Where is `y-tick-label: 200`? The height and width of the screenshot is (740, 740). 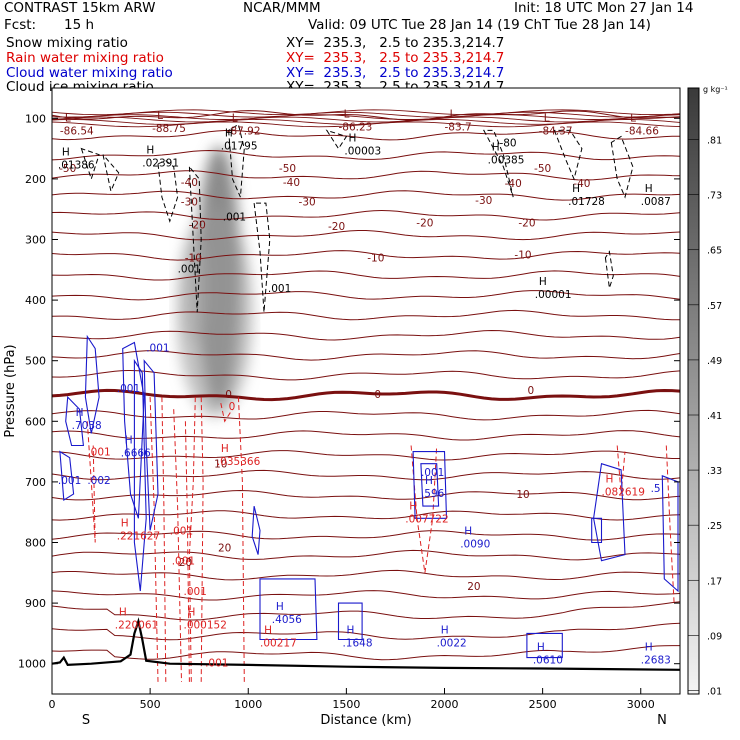
y-tick-label: 200 is located at coordinates (35, 179).